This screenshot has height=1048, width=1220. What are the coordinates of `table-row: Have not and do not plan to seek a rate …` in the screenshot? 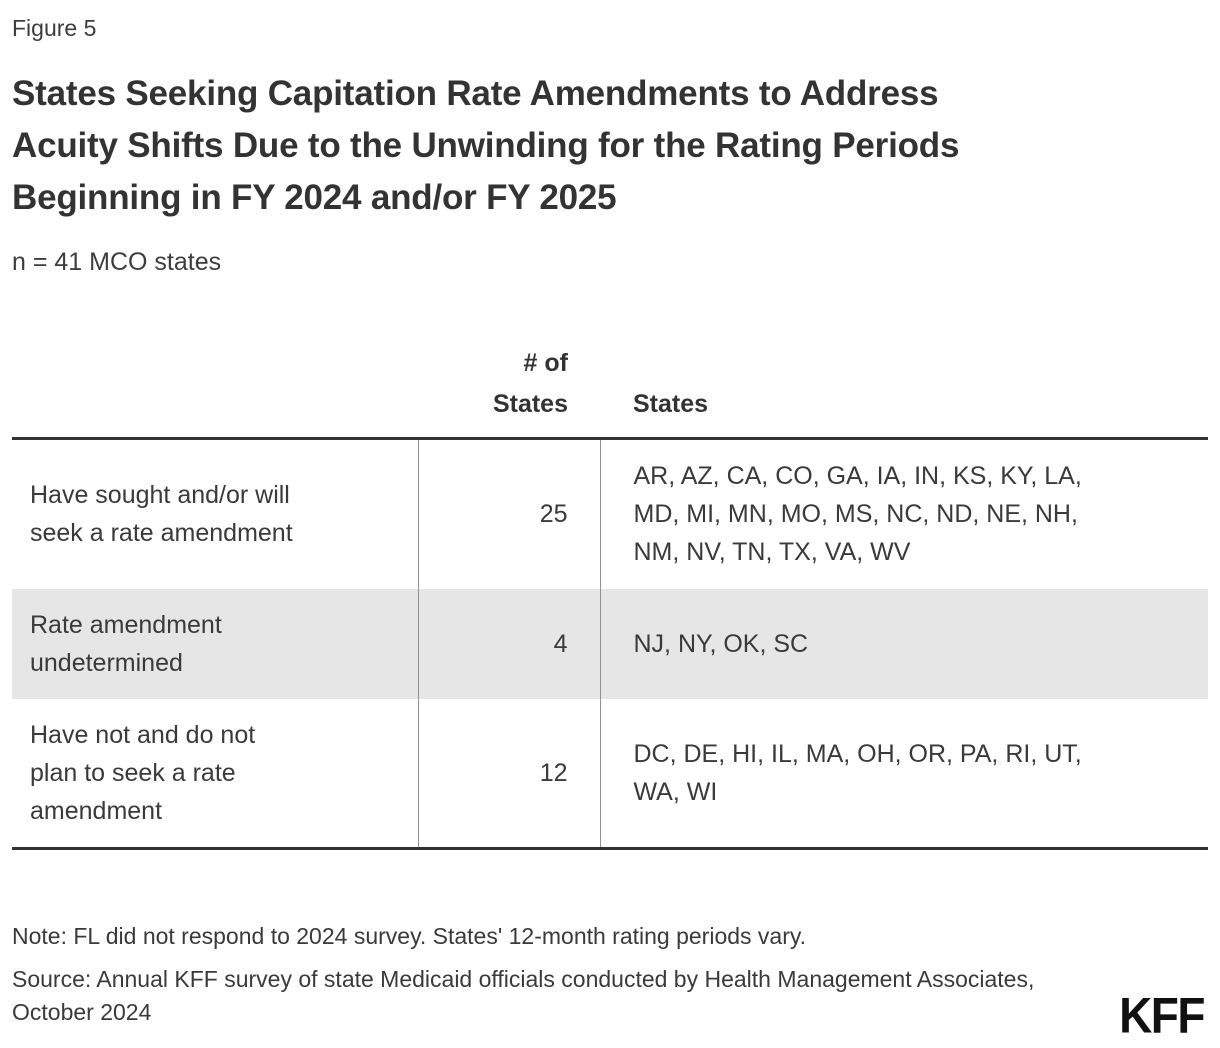 It's located at (610, 773).